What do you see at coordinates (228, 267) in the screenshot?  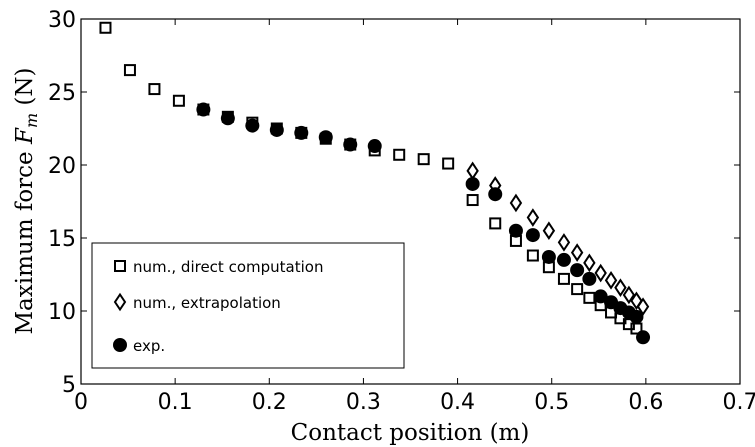 I see `legend-label-direct: num., direct computation` at bounding box center [228, 267].